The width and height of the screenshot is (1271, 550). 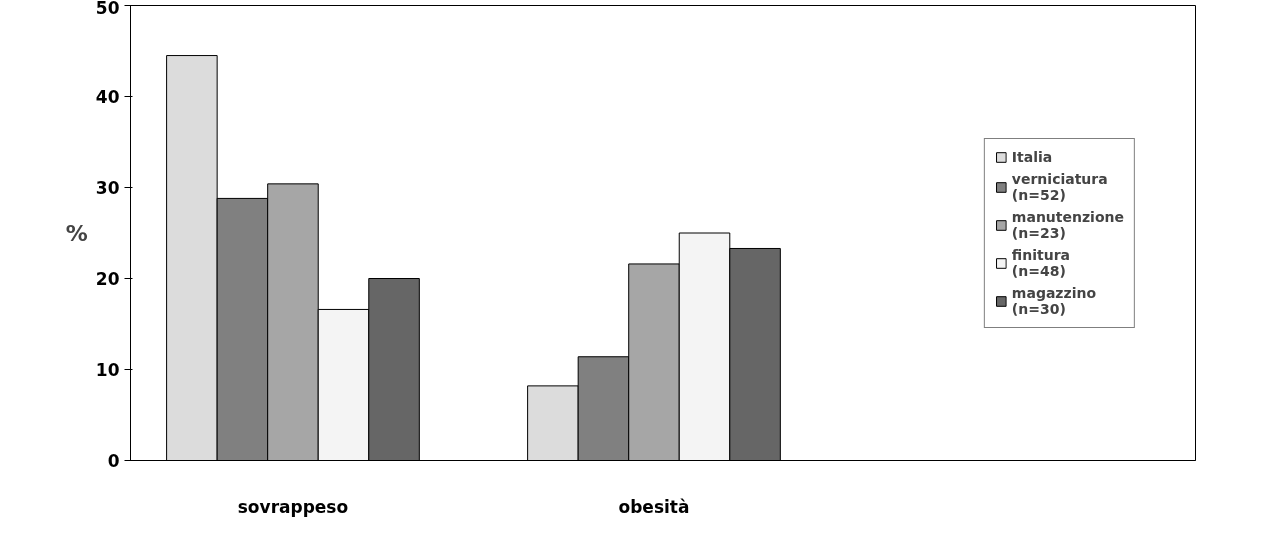 What do you see at coordinates (1059, 186) in the screenshot?
I see `legend-label: verniciatura (n=52)` at bounding box center [1059, 186].